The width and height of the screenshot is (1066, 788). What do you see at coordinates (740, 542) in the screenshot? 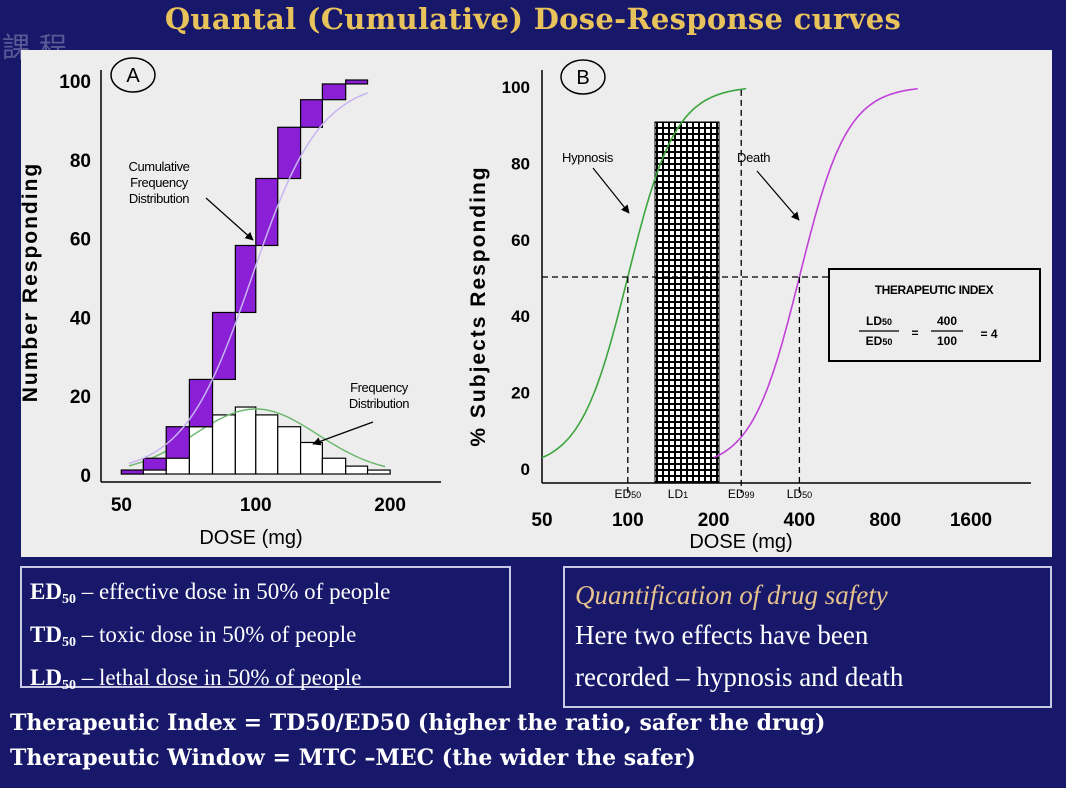
I see `x-axis-label-b: DOSE (mg)` at bounding box center [740, 542].